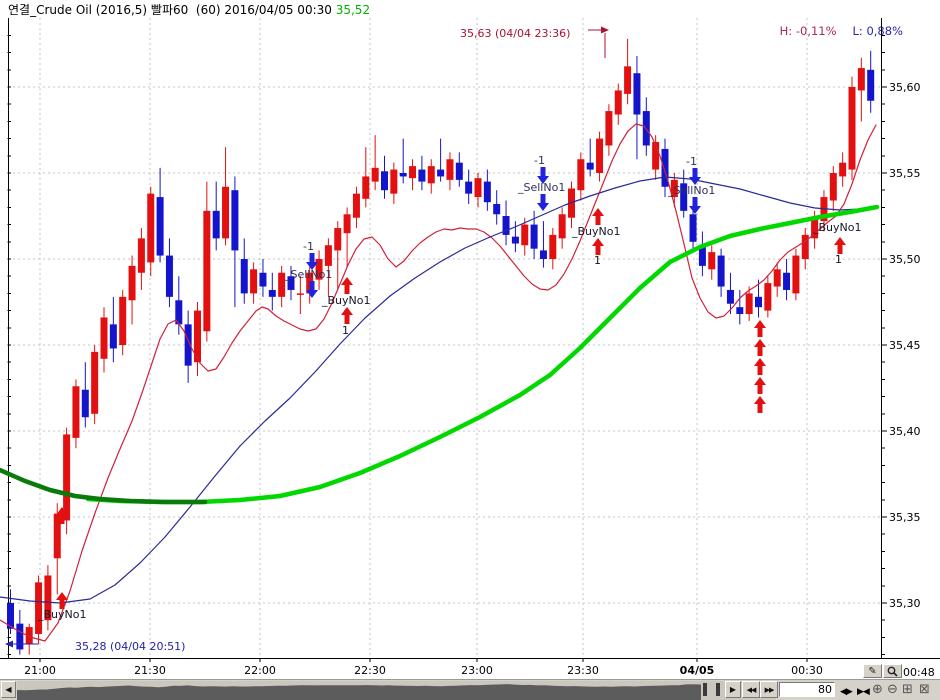 Image resolution: width=940 pixels, height=700 pixels. What do you see at coordinates (807, 689) in the screenshot?
I see `bar-count-input` at bounding box center [807, 689].